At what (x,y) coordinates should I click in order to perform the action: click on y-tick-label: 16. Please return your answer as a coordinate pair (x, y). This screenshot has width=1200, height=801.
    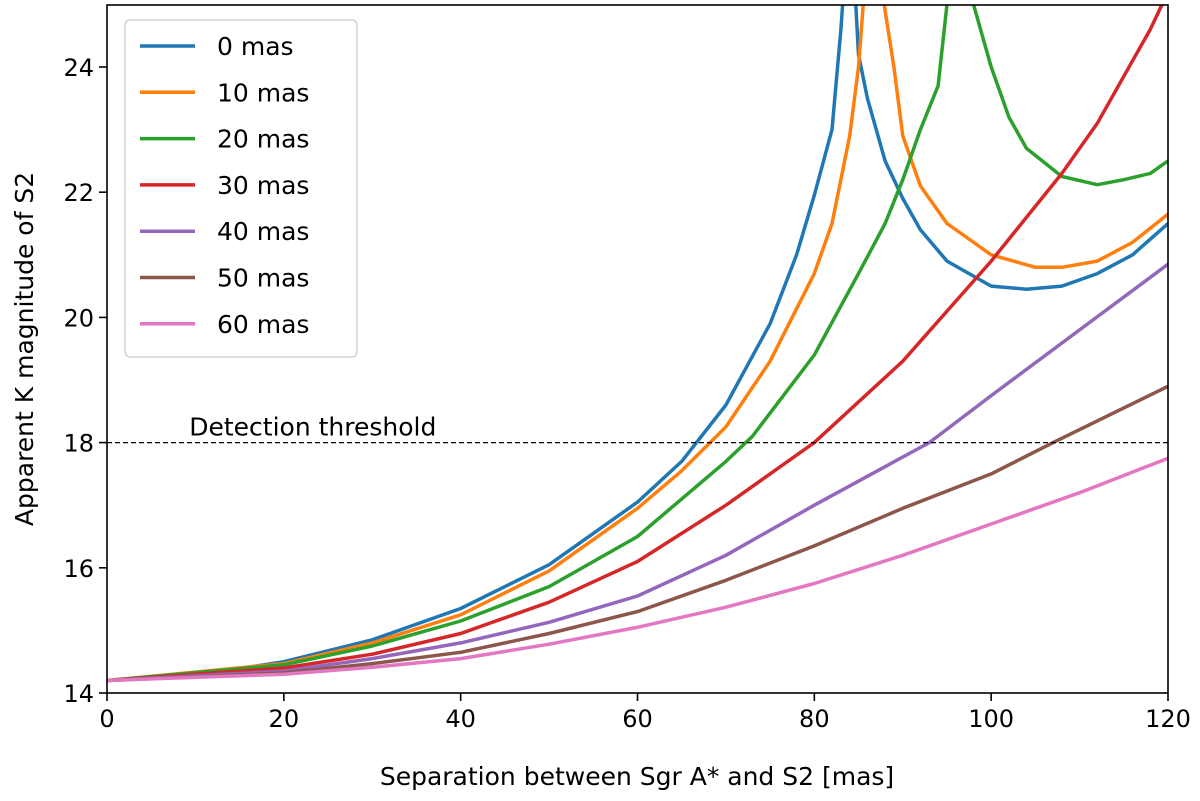
    Looking at the image, I should click on (78, 569).